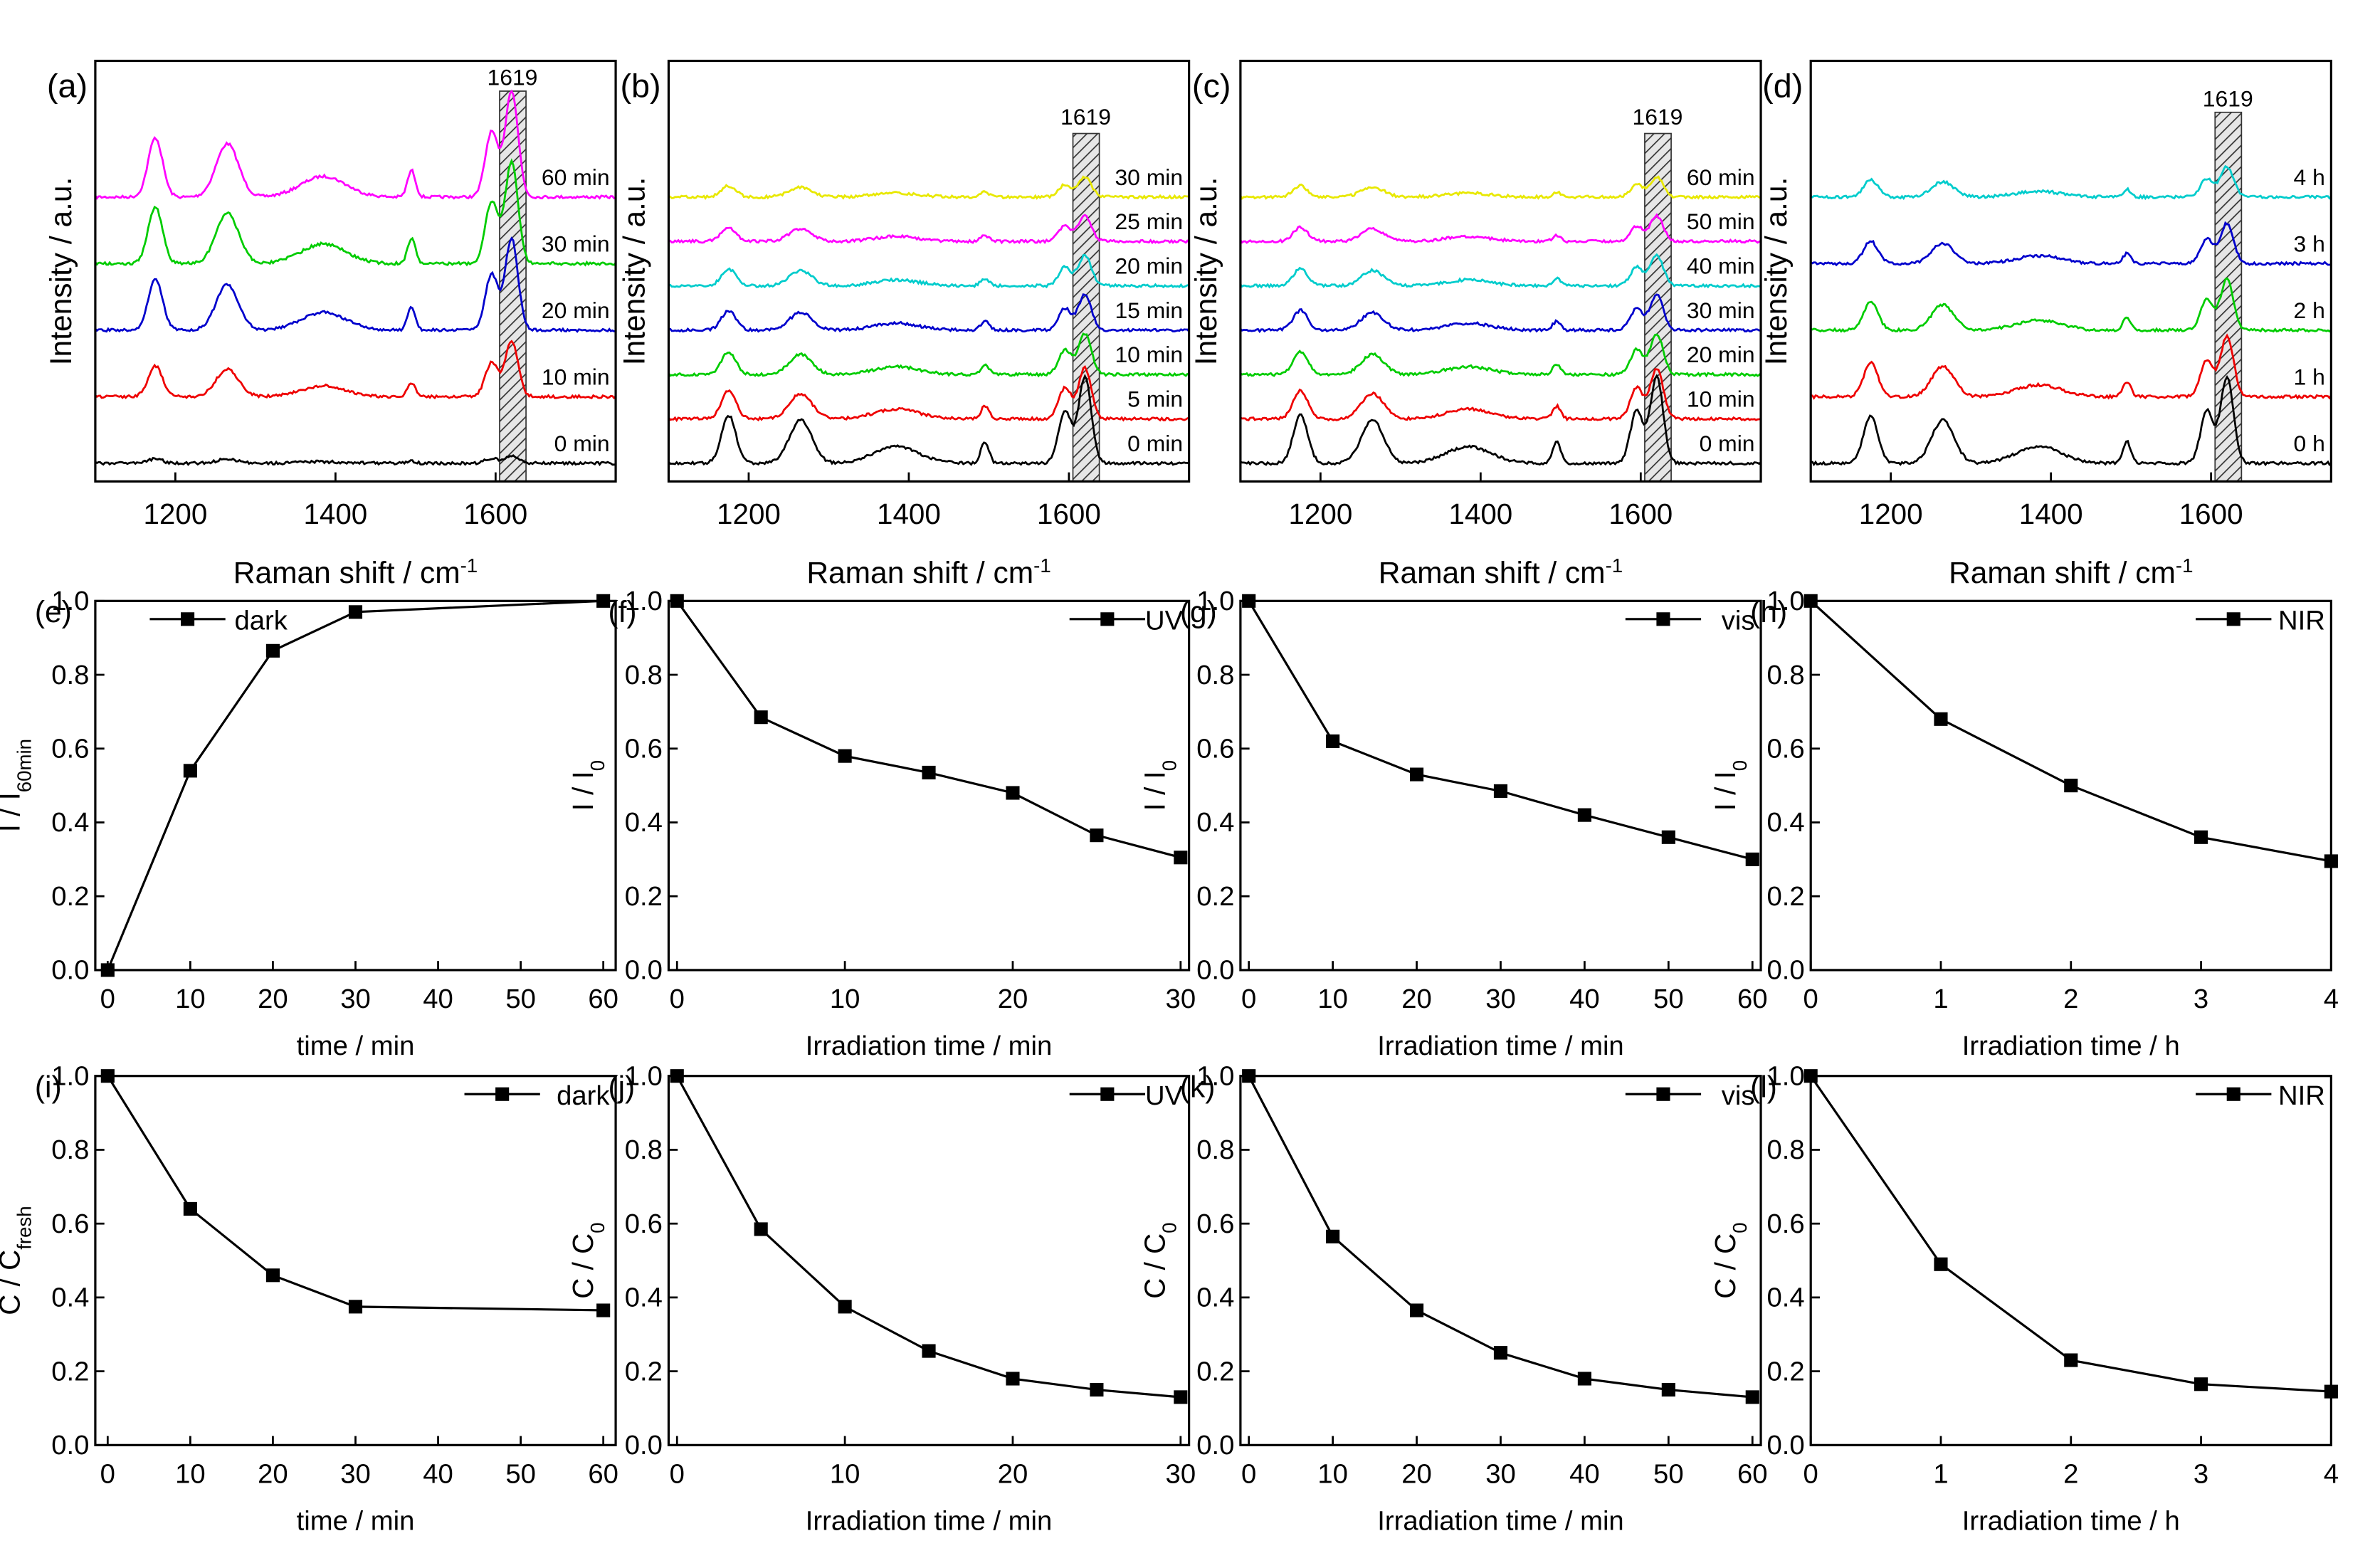 The width and height of the screenshot is (2375, 1568). Describe the element at coordinates (2309, 243) in the screenshot. I see `curve-label: 3 h` at that location.